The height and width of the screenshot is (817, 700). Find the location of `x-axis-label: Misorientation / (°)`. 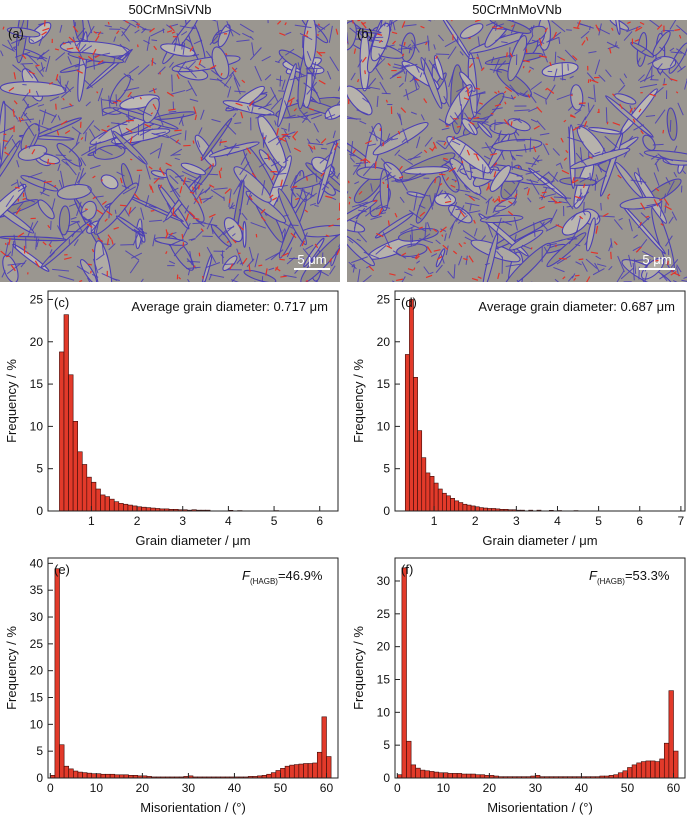

x-axis-label: Misorientation / (°) is located at coordinates (540, 807).